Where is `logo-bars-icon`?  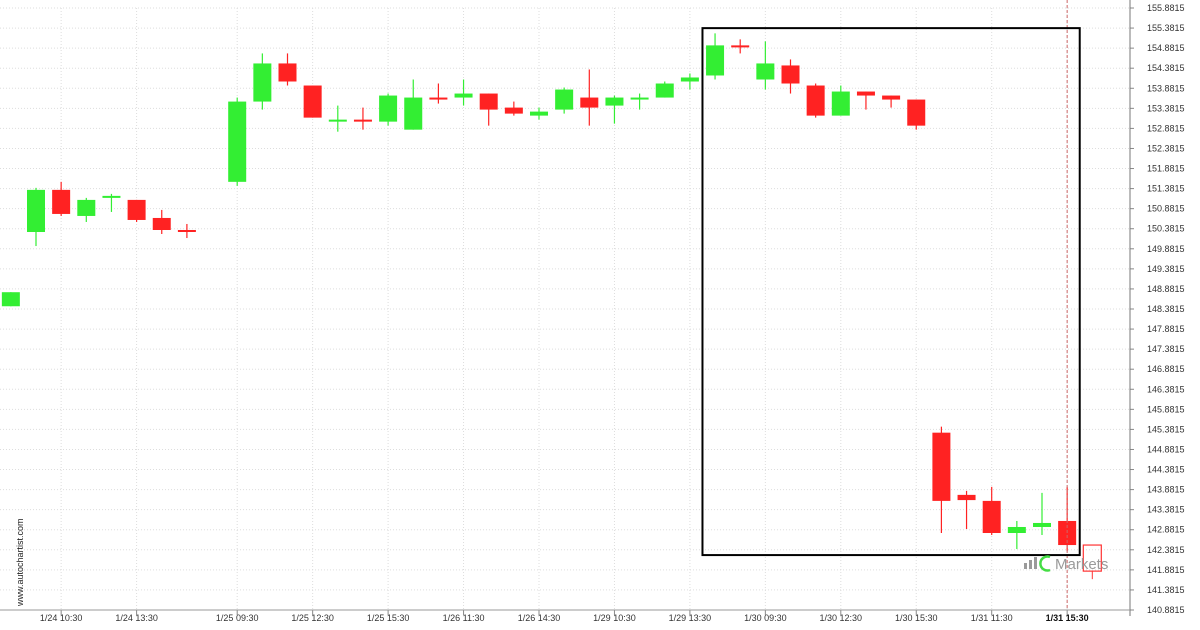
logo-bars-icon is located at coordinates (1037, 563).